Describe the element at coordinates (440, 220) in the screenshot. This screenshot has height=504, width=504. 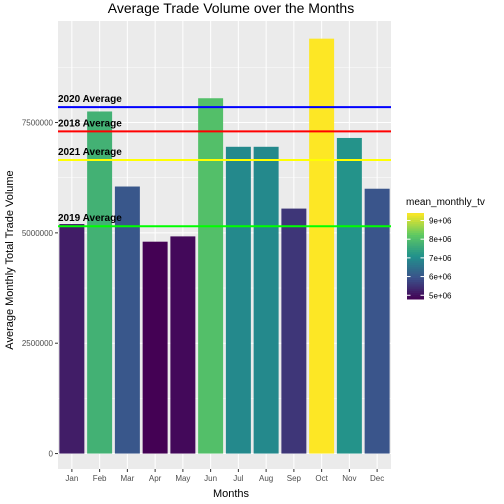
I see `legend-tick-label: 9e+06` at that location.